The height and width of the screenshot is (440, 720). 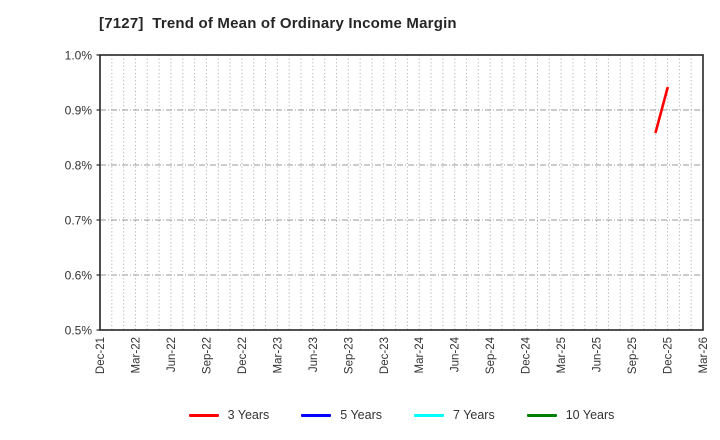 What do you see at coordinates (669, 355) in the screenshot?
I see `x-tick-label: Dec-25` at bounding box center [669, 355].